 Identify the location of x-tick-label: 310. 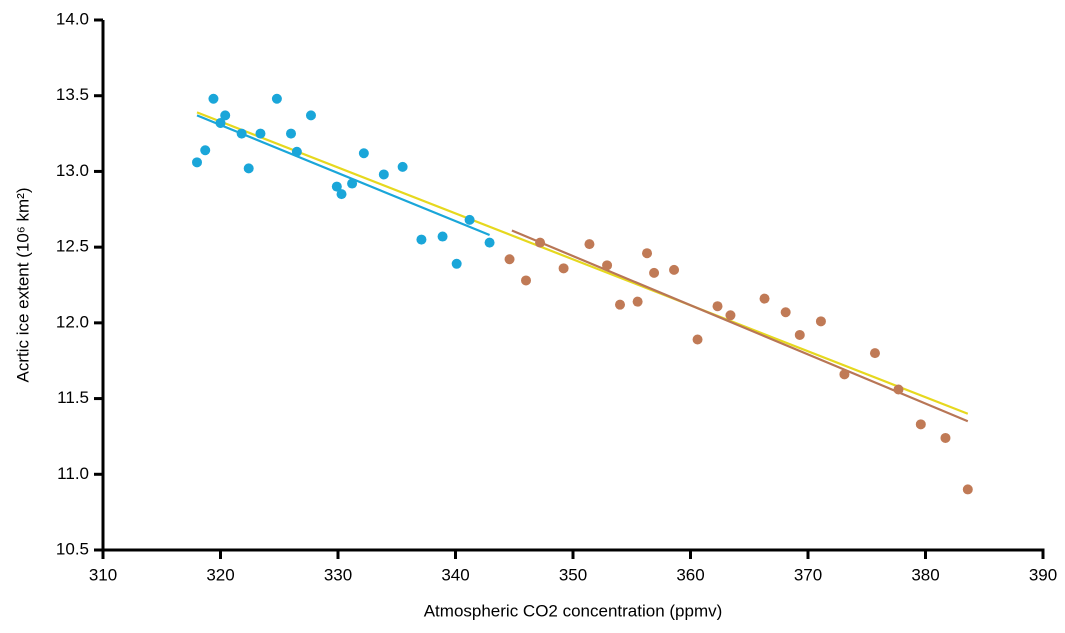
(103, 574).